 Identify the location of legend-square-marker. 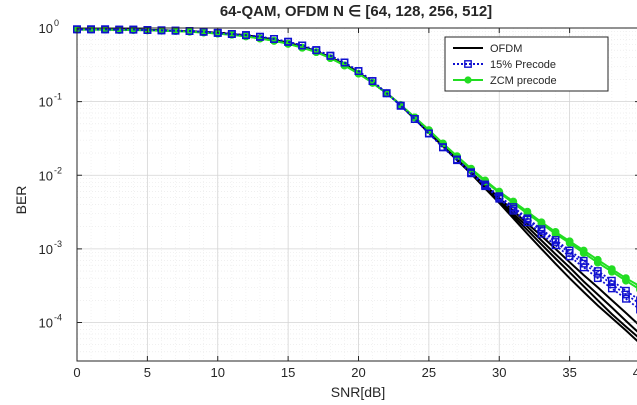
(468, 64).